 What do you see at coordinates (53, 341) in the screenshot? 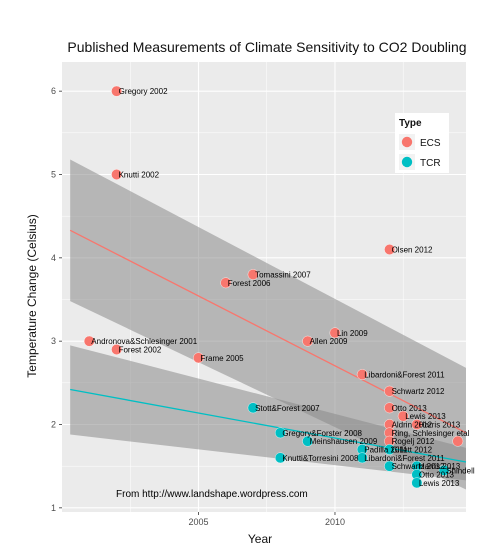
I see `y-tick-label: 3` at bounding box center [53, 341].